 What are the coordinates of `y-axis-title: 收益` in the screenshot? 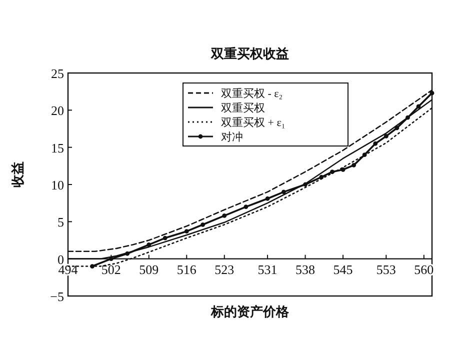 It's located at (17, 175).